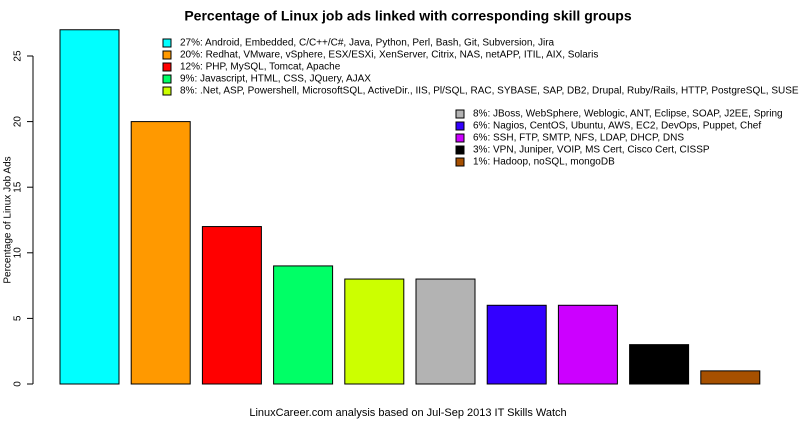 This screenshot has height=427, width=800. Describe the element at coordinates (275, 79) in the screenshot. I see `legend-label: 9%: Javascript, HTML, CSS, JQuery, AJAX` at that location.